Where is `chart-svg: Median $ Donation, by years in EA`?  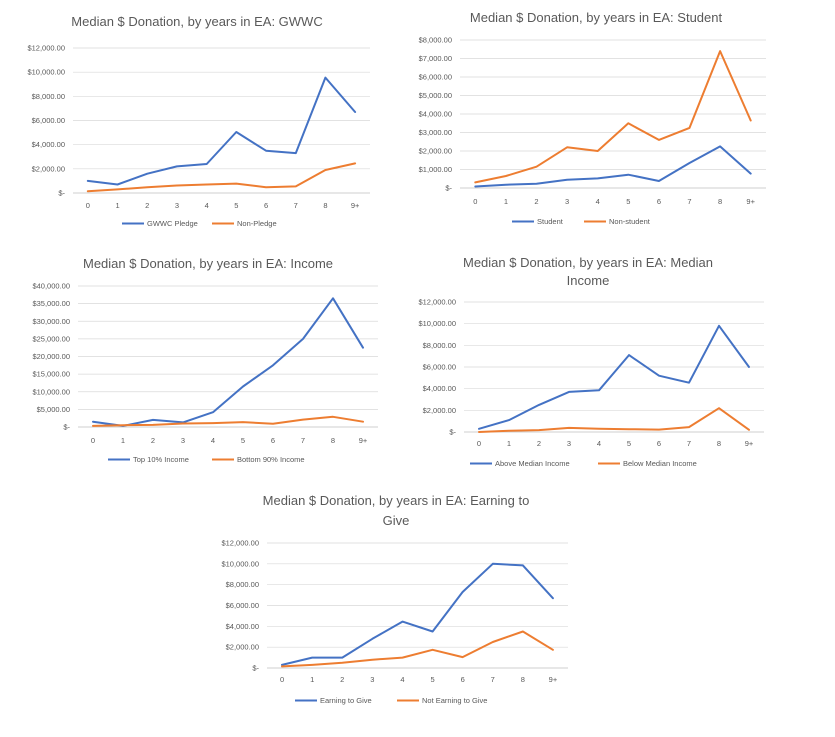 chart-svg: Median $ Donation, by years in EA is located at coordinates (591, 361).